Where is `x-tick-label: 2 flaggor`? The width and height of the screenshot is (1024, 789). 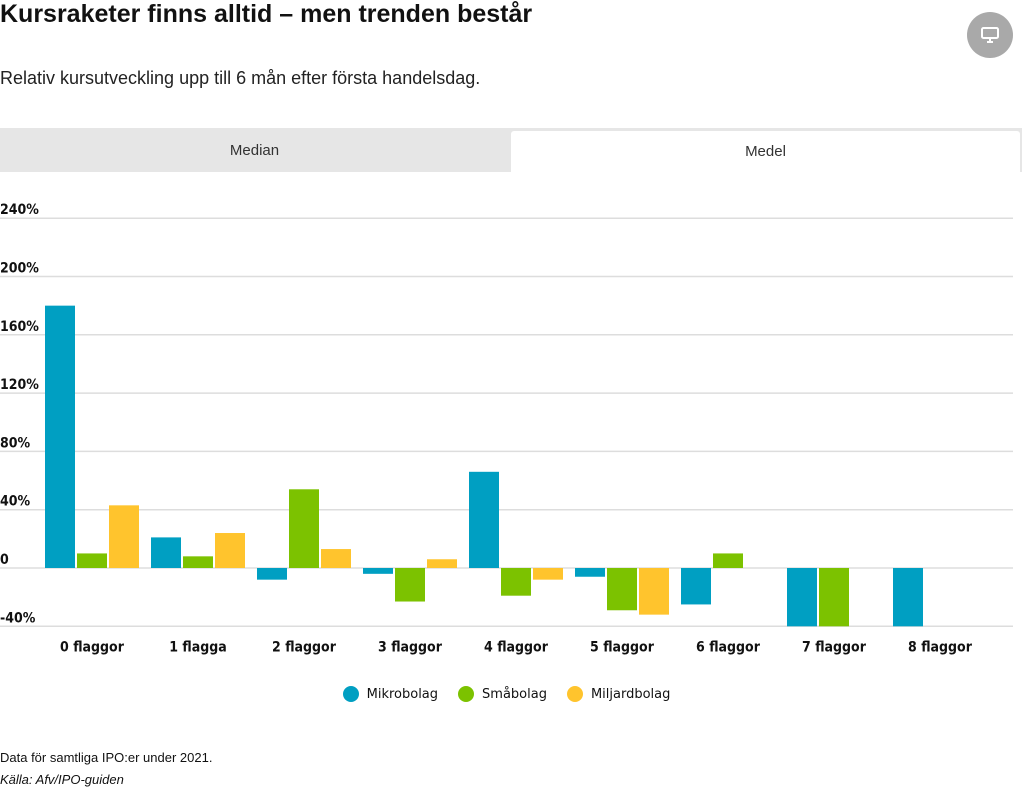 x-tick-label: 2 flaggor is located at coordinates (304, 647).